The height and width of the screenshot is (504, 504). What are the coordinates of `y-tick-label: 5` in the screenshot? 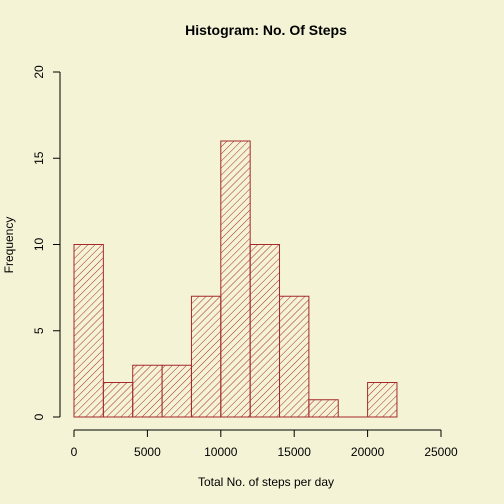 It's located at (39, 330).